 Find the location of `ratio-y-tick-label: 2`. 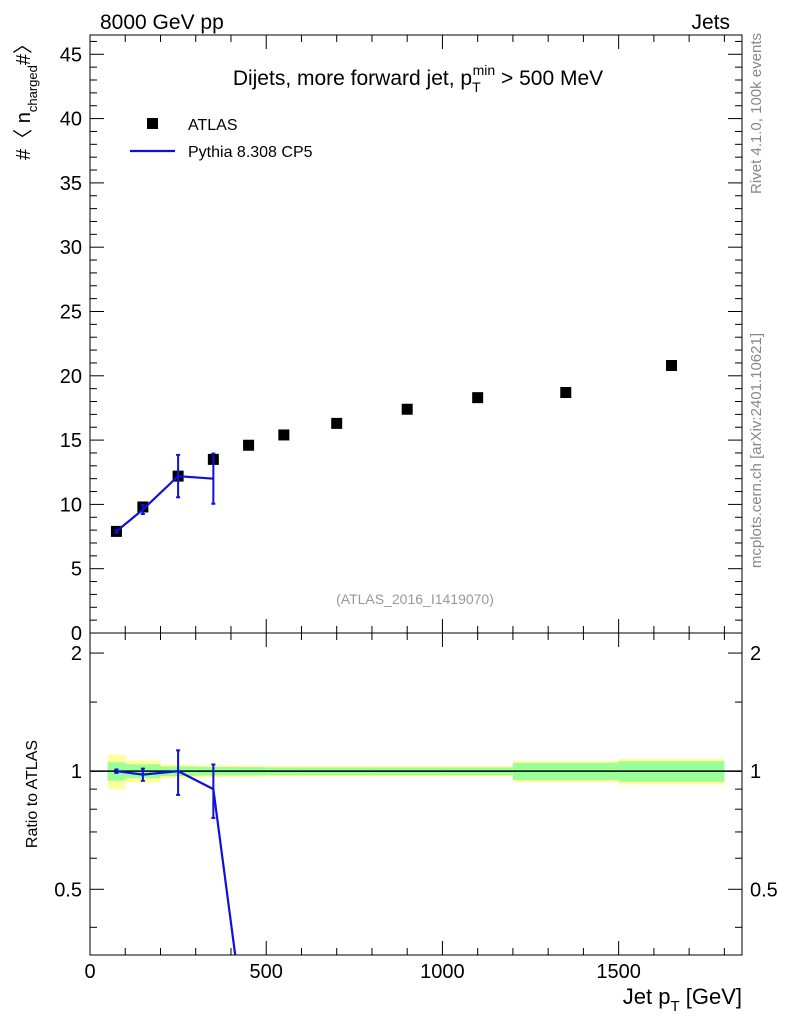

ratio-y-tick-label: 2 is located at coordinates (76, 654).